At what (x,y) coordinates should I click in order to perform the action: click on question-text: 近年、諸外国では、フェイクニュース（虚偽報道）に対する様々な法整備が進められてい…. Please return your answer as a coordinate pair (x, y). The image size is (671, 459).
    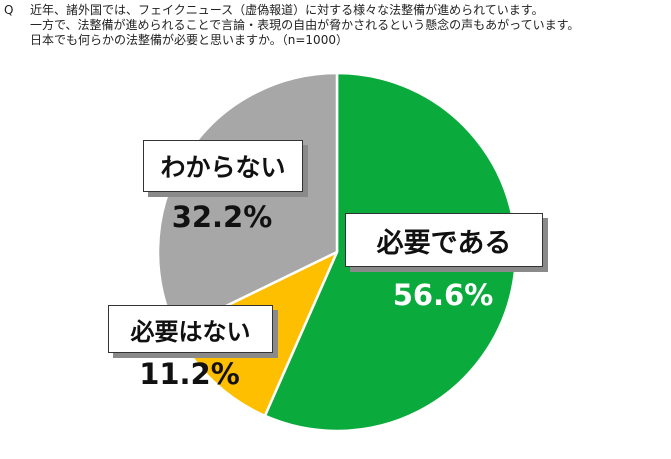
    Looking at the image, I should click on (349, 25).